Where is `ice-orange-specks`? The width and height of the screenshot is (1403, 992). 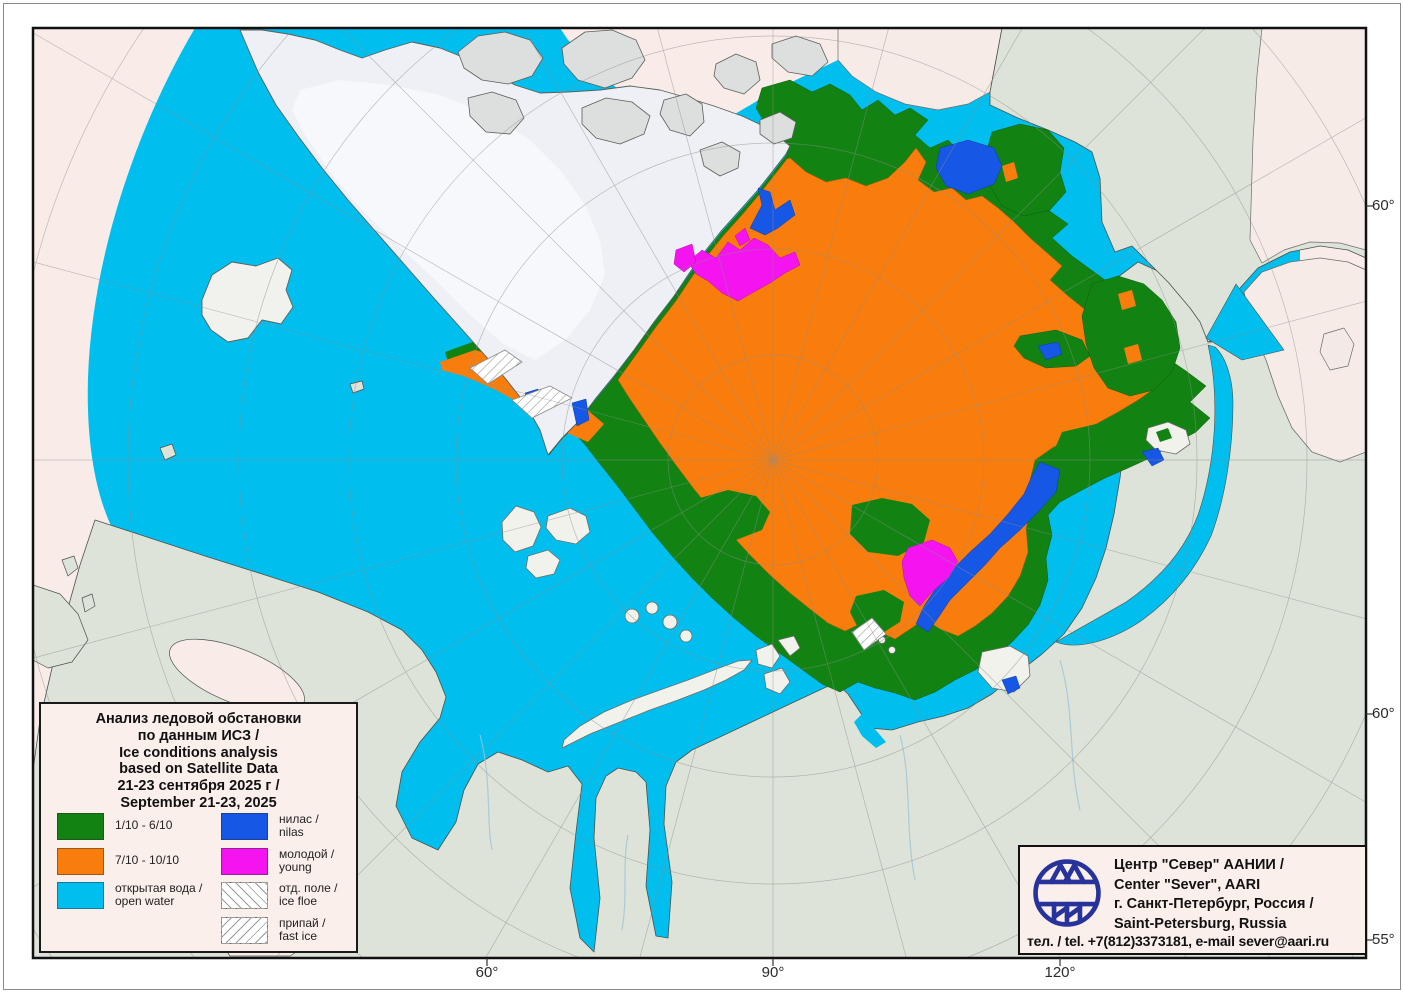
ice-orange-specks is located at coordinates (1072, 263).